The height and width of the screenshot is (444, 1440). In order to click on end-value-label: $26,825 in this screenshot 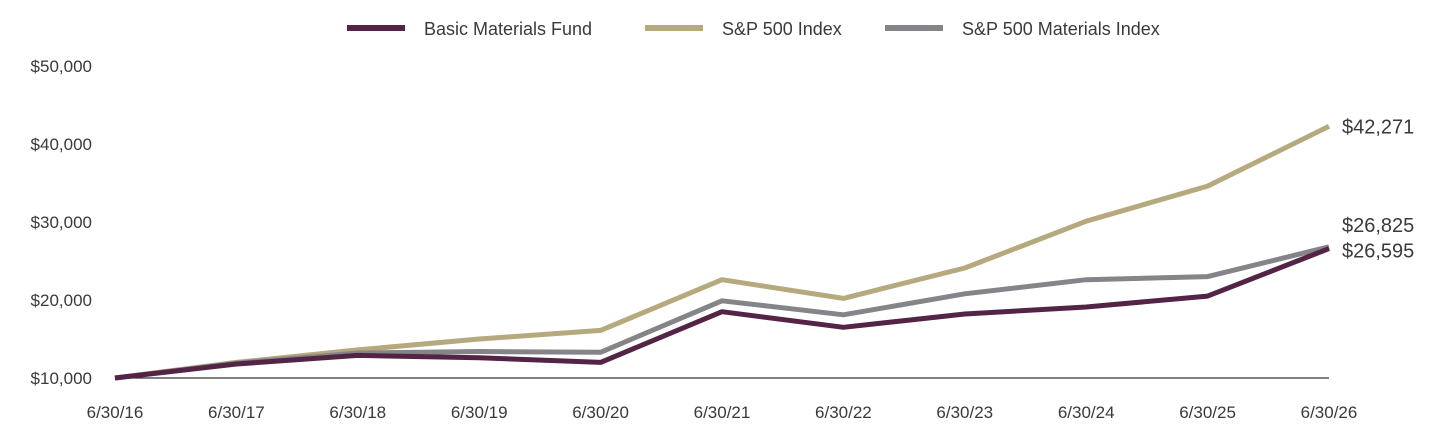, I will do `click(1378, 226)`.